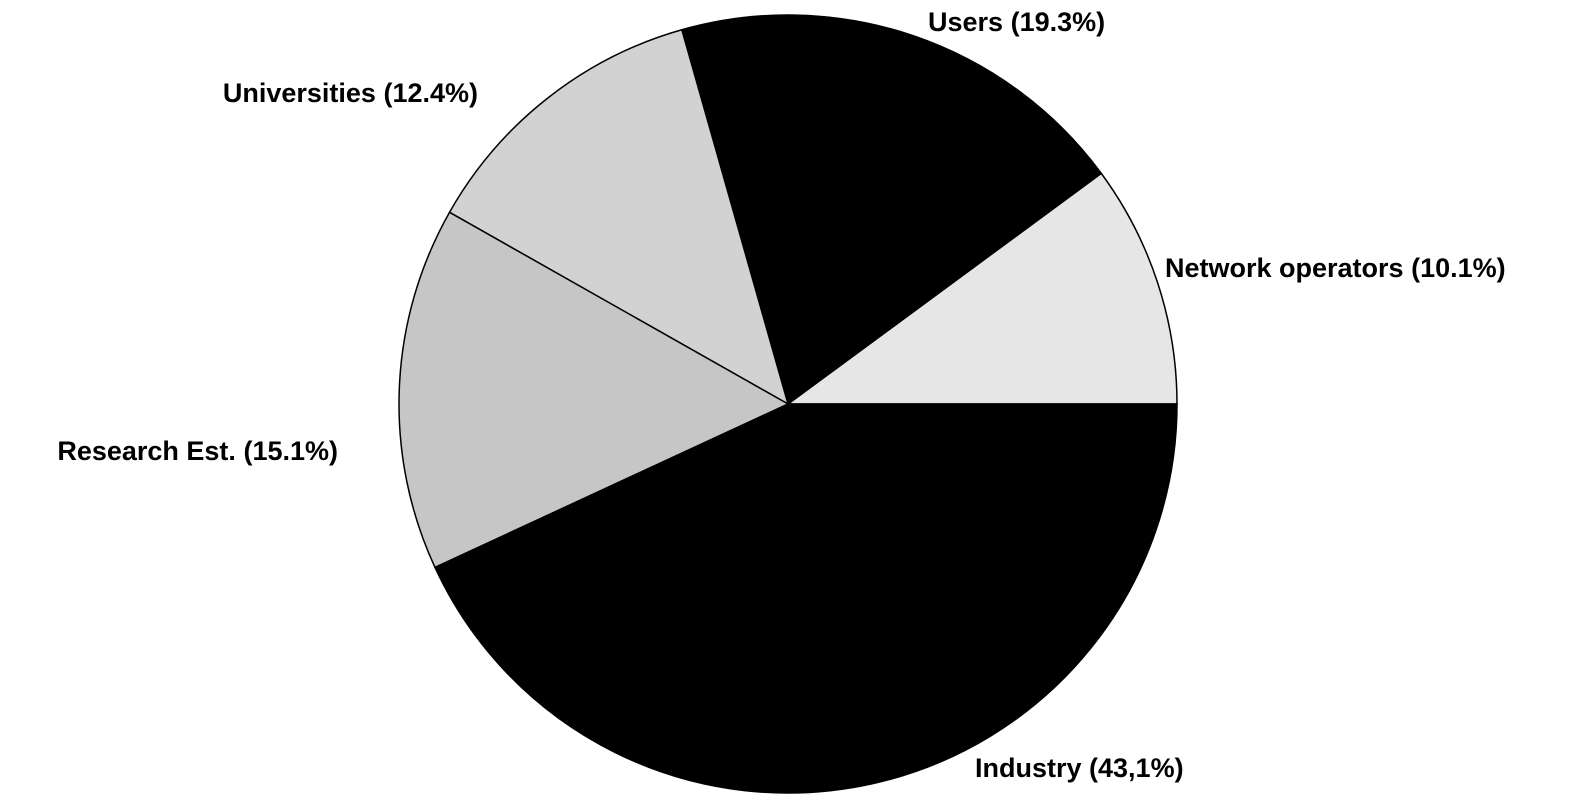 This screenshot has height=804, width=1580. What do you see at coordinates (430, 93) in the screenshot?
I see `slice-value-label: (12.4%)` at bounding box center [430, 93].